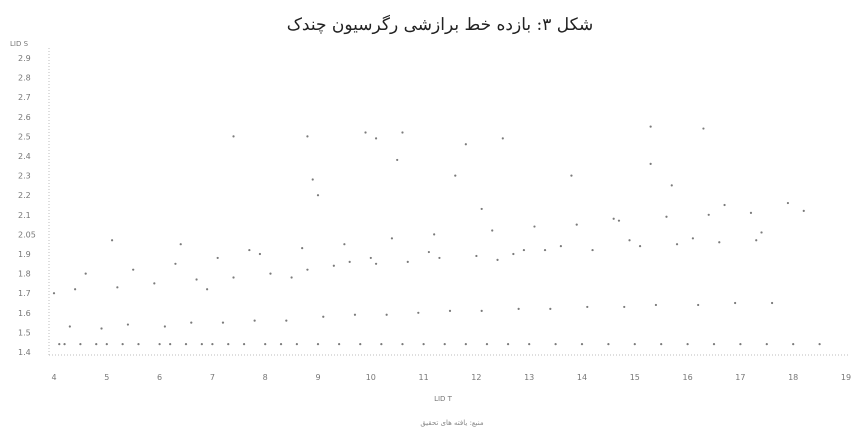 Image resolution: width=856 pixels, height=430 pixels. I want to click on y-tick-label: 2.5, so click(24, 136).